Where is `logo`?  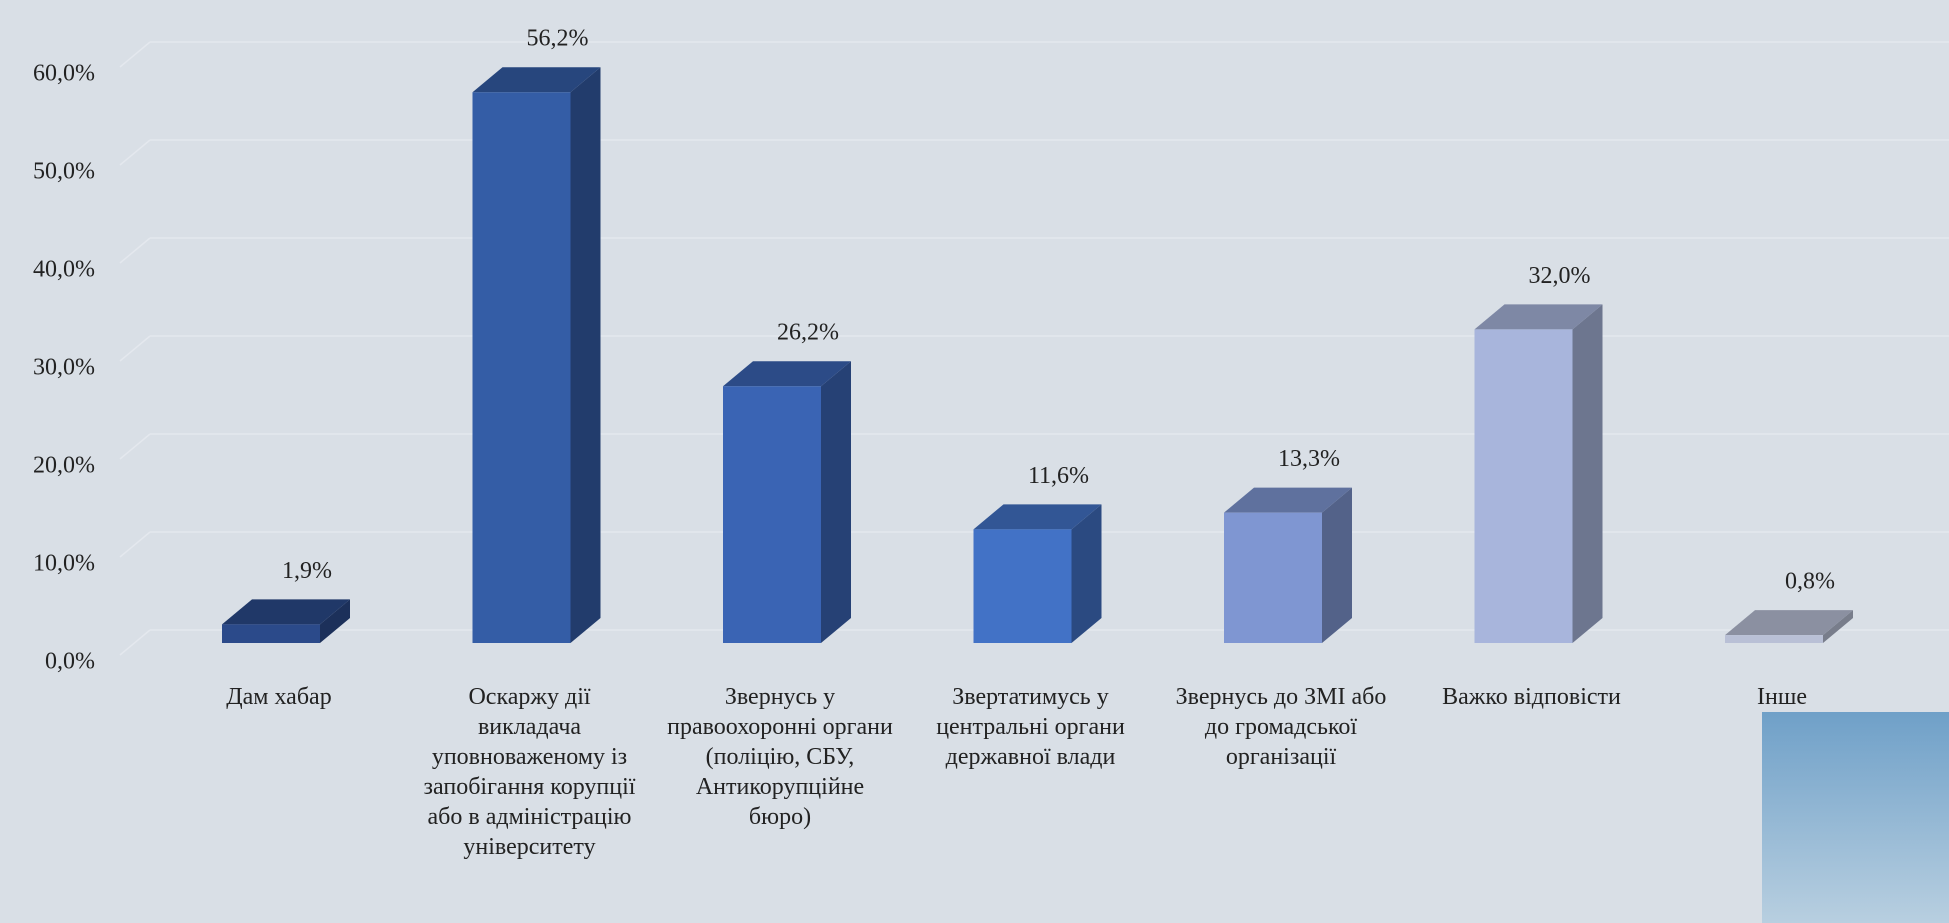
logo is located at coordinates (1855, 817).